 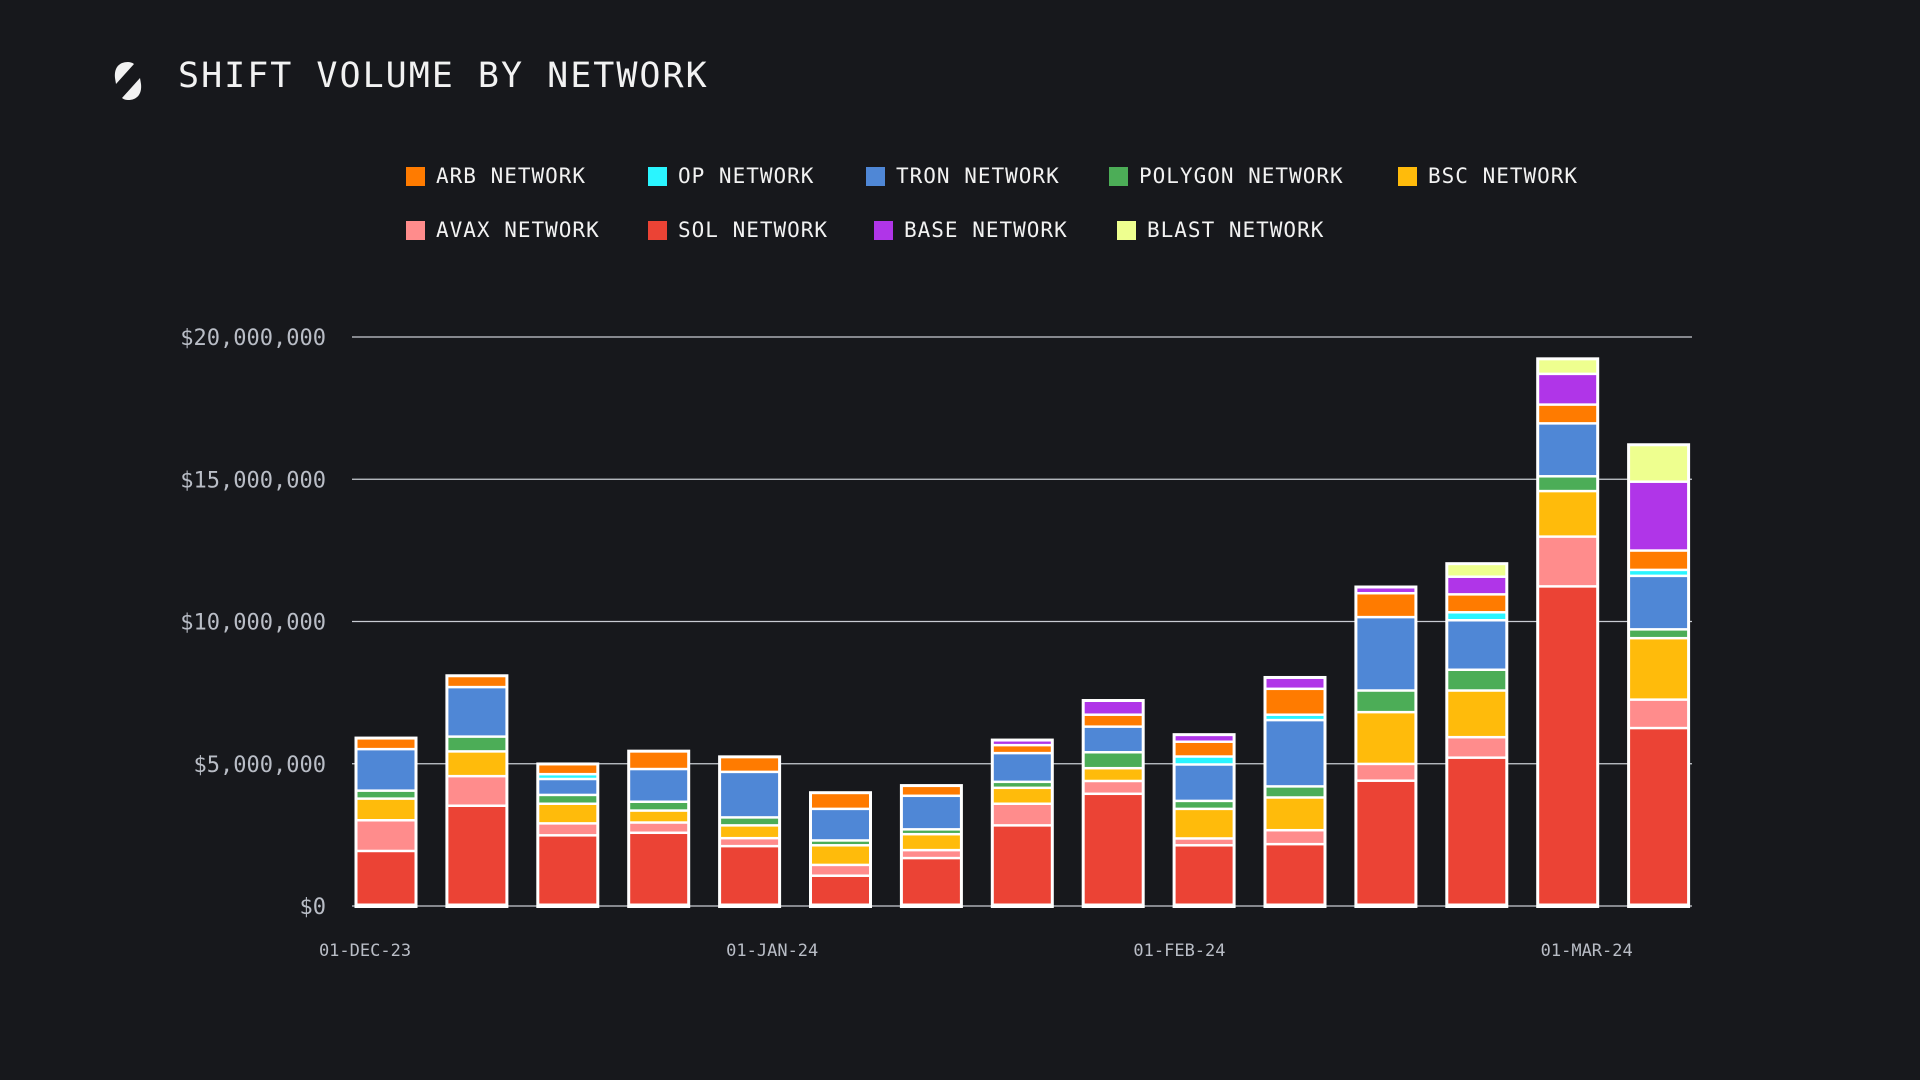 What do you see at coordinates (1587, 951) in the screenshot?
I see `x-tick-label: 01-MAR-24` at bounding box center [1587, 951].